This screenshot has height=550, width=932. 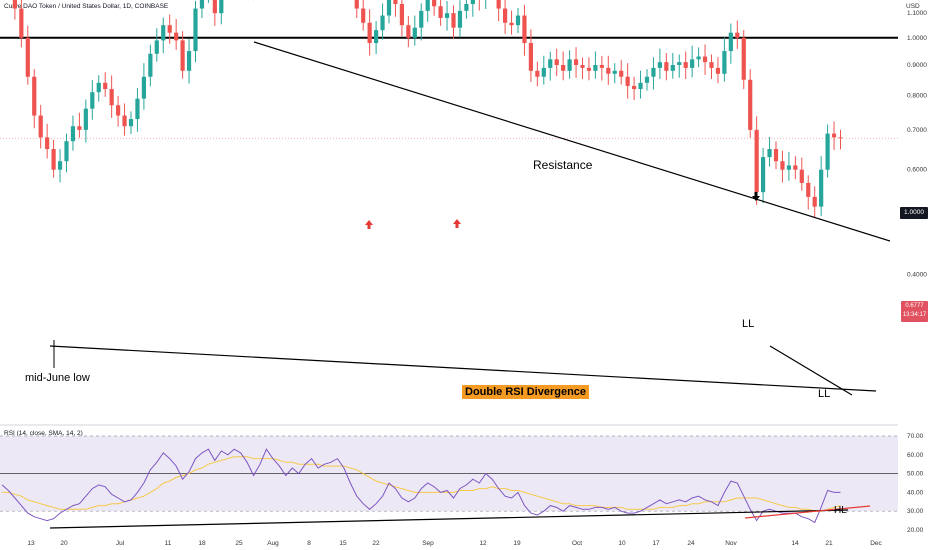 What do you see at coordinates (748, 324) in the screenshot?
I see `lower-low-label-1: LL` at bounding box center [748, 324].